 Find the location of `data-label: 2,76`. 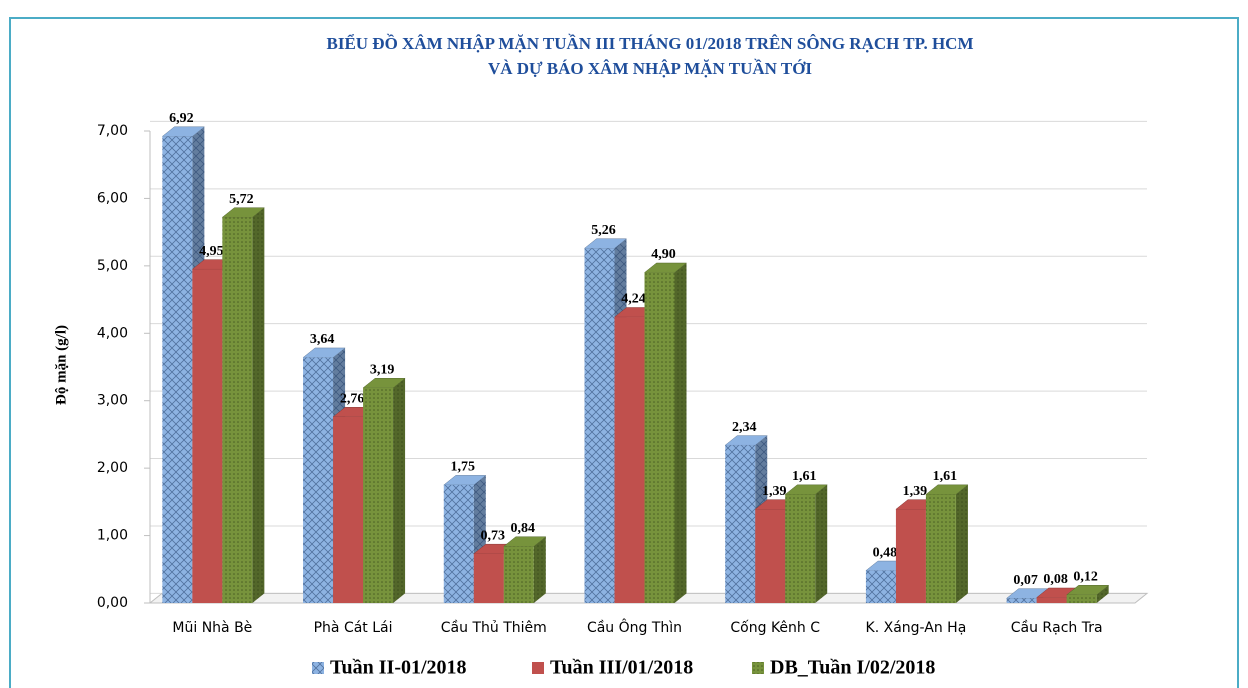

data-label: 2,76 is located at coordinates (352, 399).